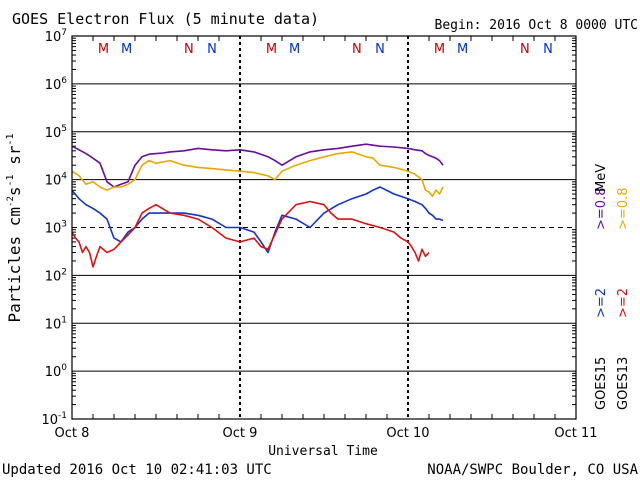 This screenshot has width=640, height=480. What do you see at coordinates (56, 275) in the screenshot?
I see `y-tick-label: 10²` at bounding box center [56, 275].